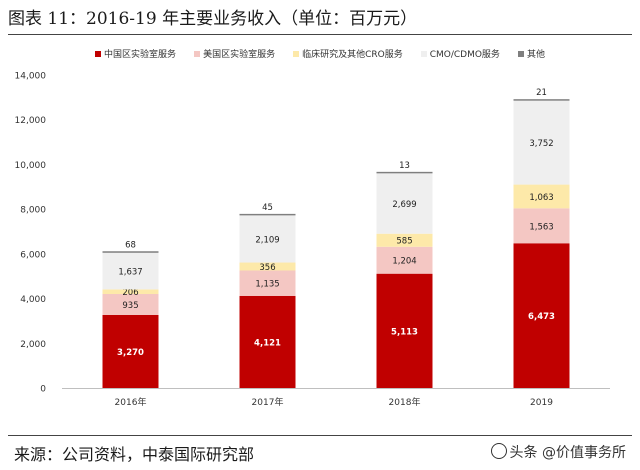 This screenshot has height=470, width=640. What do you see at coordinates (320, 34) in the screenshot?
I see `top-rule` at bounding box center [320, 34].